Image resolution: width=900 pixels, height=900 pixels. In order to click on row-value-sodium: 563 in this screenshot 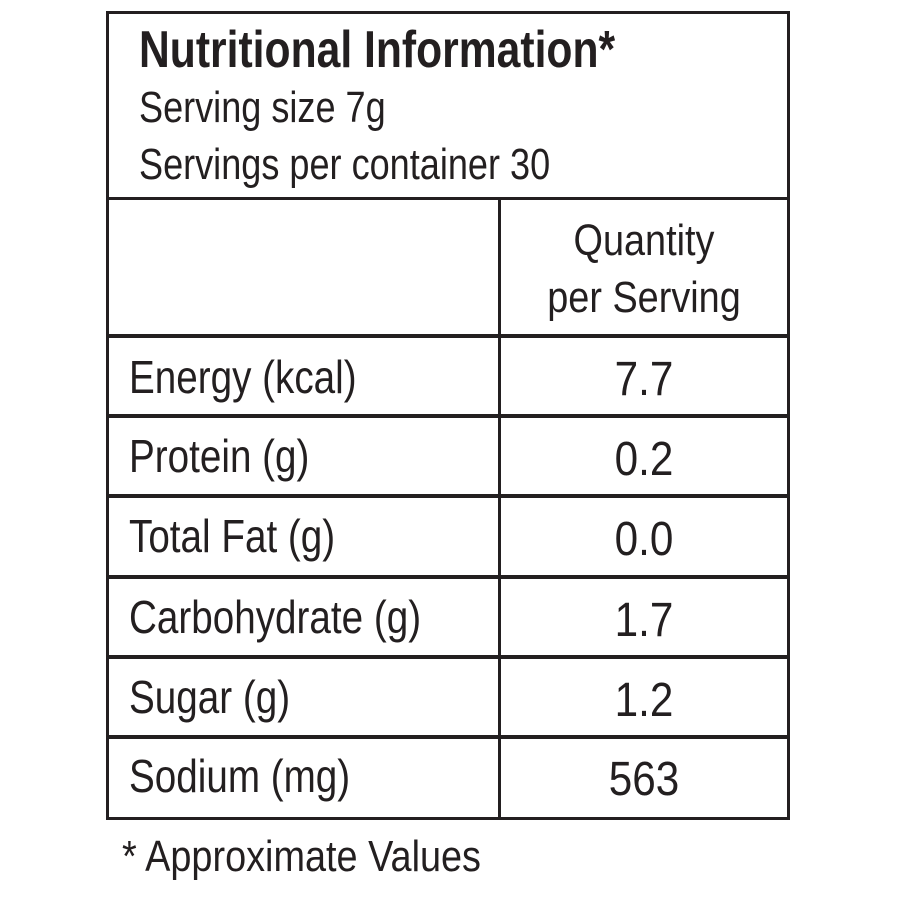, I will do `click(644, 779)`.